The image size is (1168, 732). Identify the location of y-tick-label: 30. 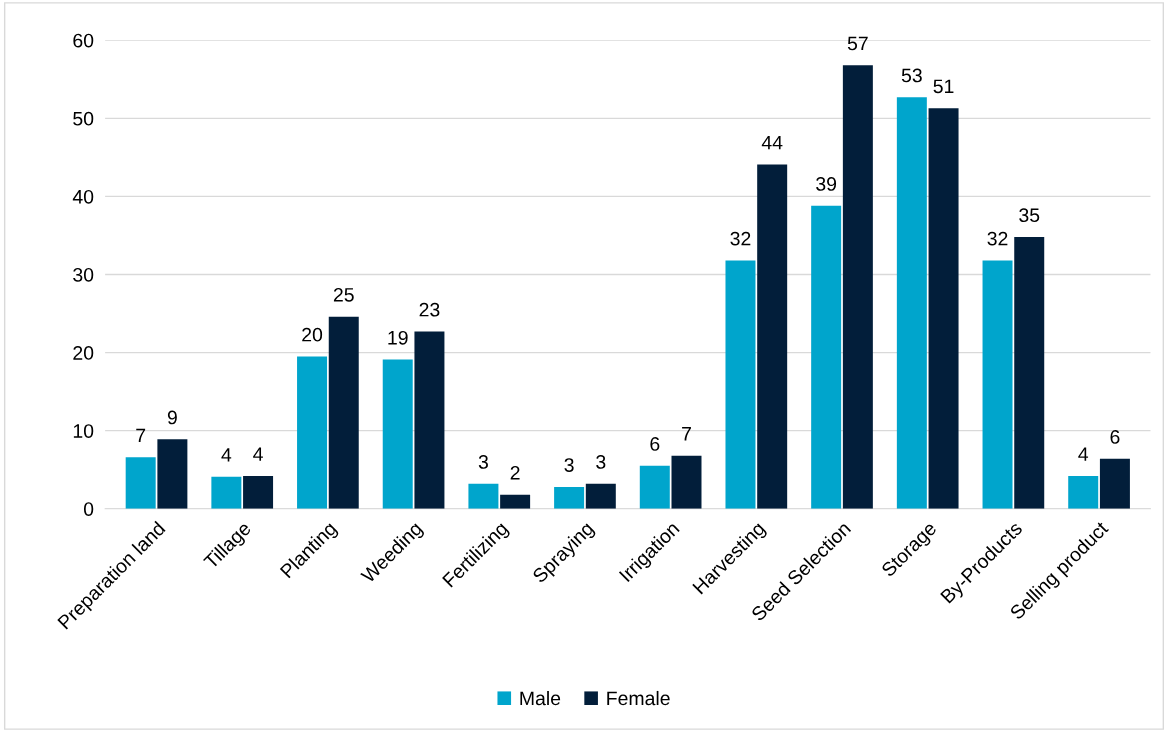
(83, 274).